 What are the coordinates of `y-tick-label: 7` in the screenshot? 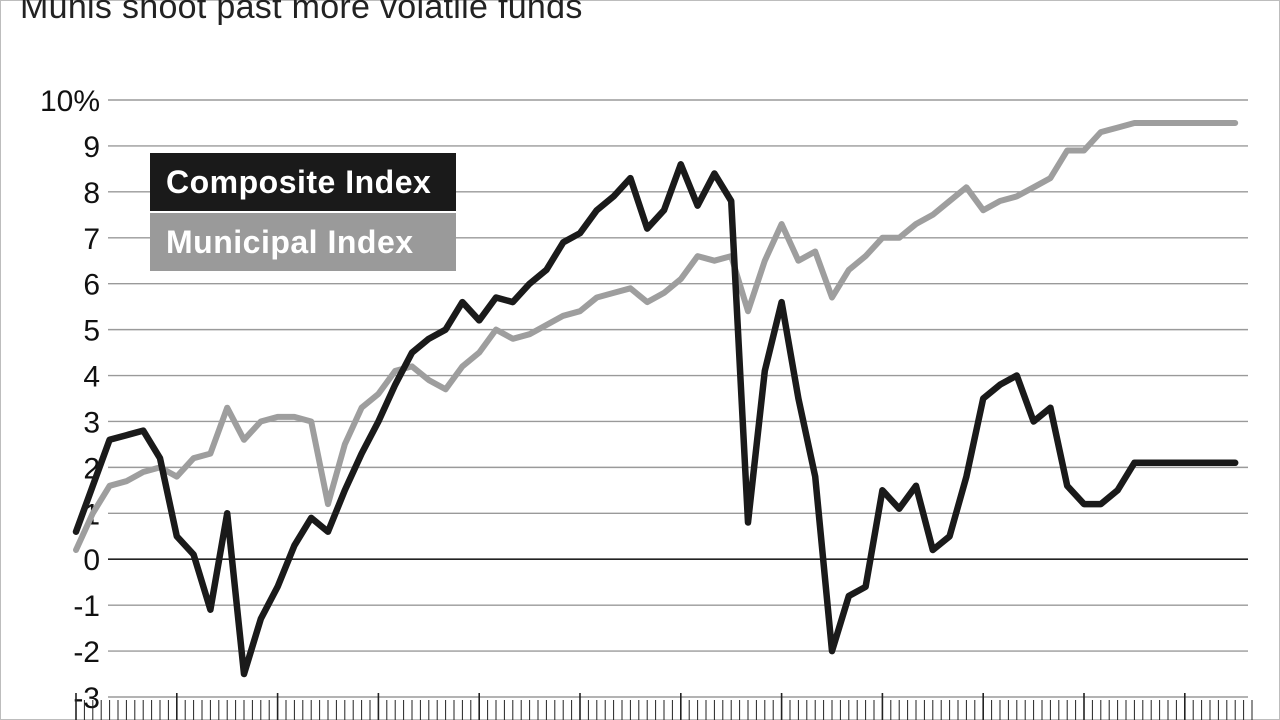 It's located at (91, 239).